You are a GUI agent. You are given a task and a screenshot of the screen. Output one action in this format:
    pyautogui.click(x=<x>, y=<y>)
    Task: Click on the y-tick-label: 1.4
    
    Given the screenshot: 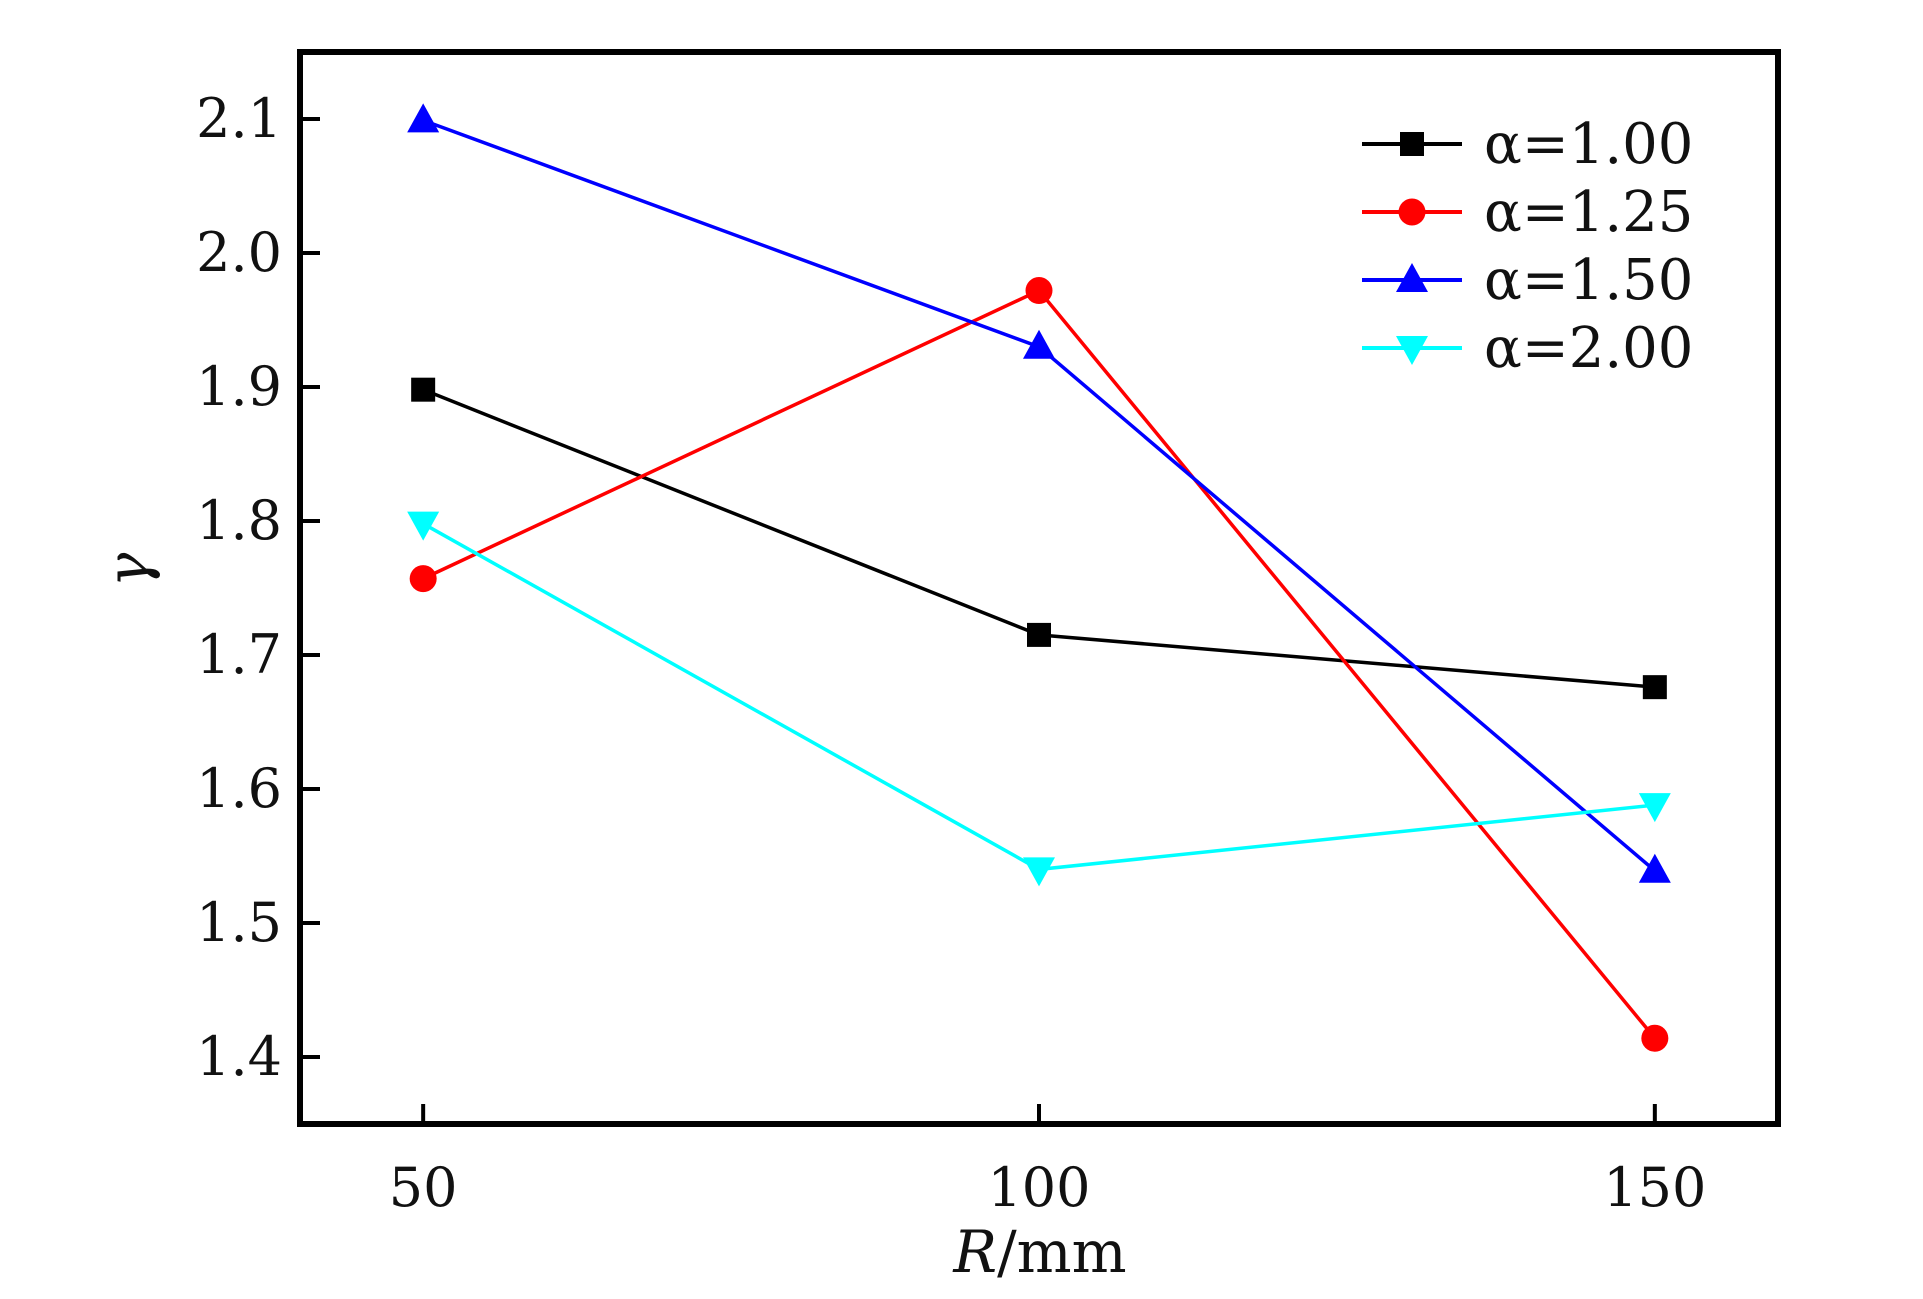 What is the action you would take?
    pyautogui.click(x=239, y=1056)
    